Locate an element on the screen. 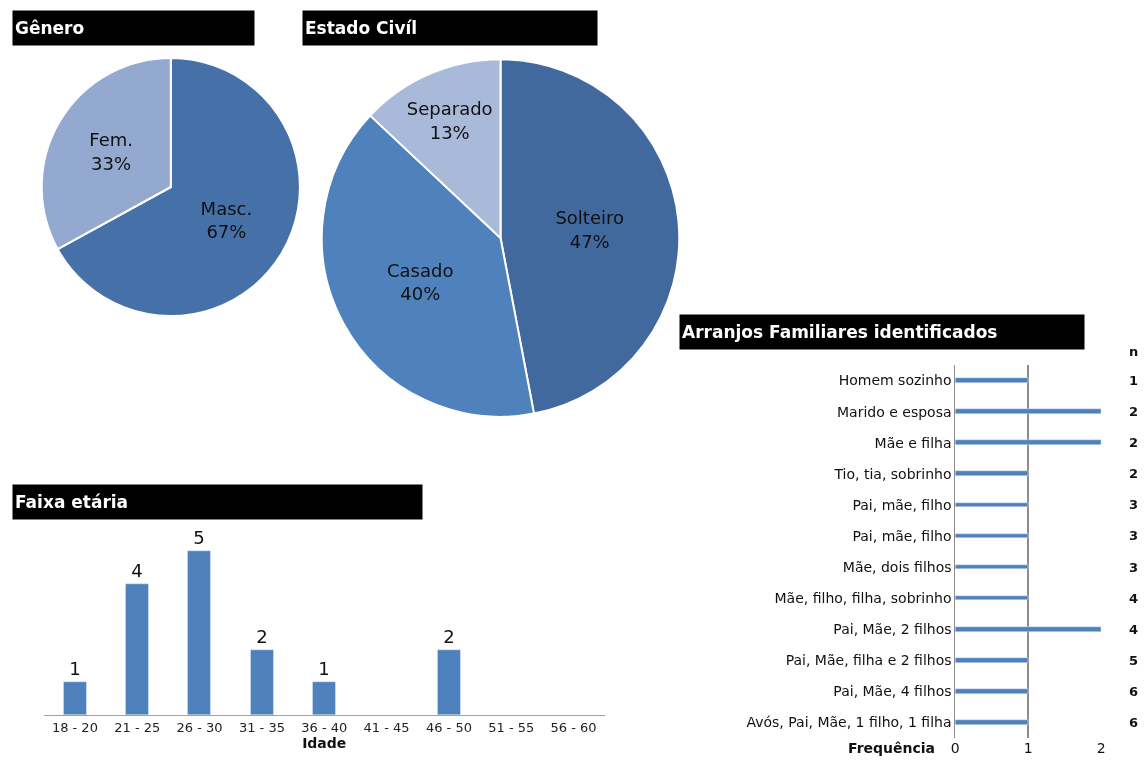 The width and height of the screenshot is (1147, 770). x-tick-label: 1 is located at coordinates (1028, 748).